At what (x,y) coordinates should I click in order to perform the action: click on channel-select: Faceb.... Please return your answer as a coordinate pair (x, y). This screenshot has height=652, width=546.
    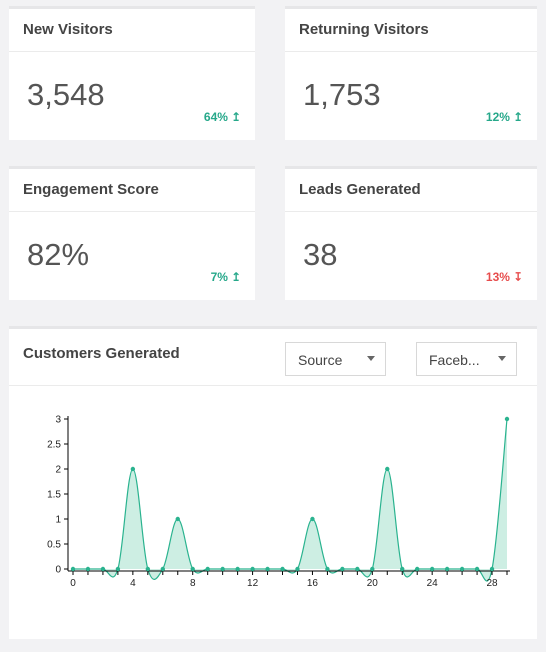
    Looking at the image, I should click on (466, 359).